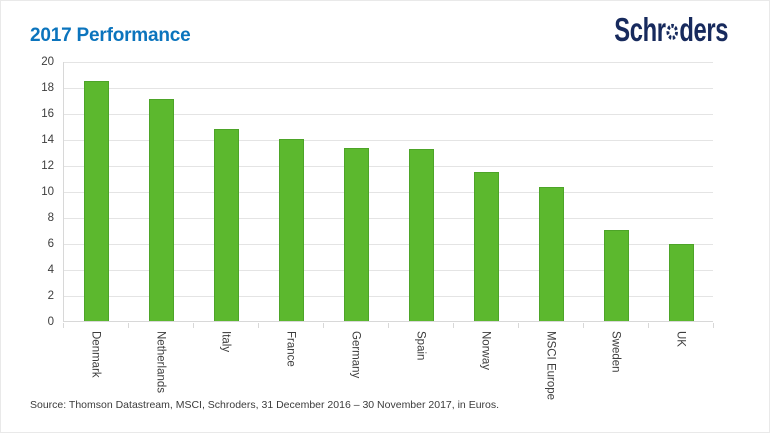 The width and height of the screenshot is (770, 433). I want to click on x-axis-label-uk: UK, so click(680, 339).